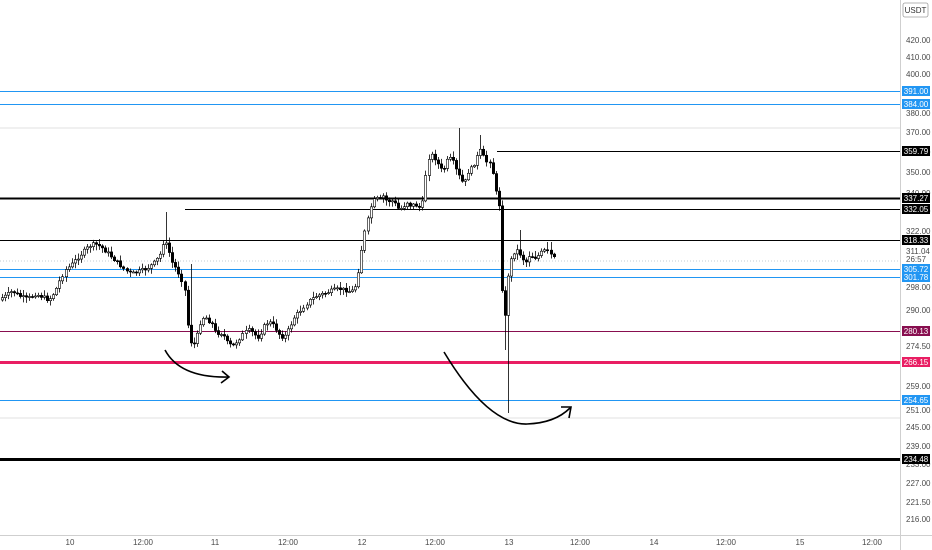  I want to click on y-tick-label: 350.00, so click(918, 172).